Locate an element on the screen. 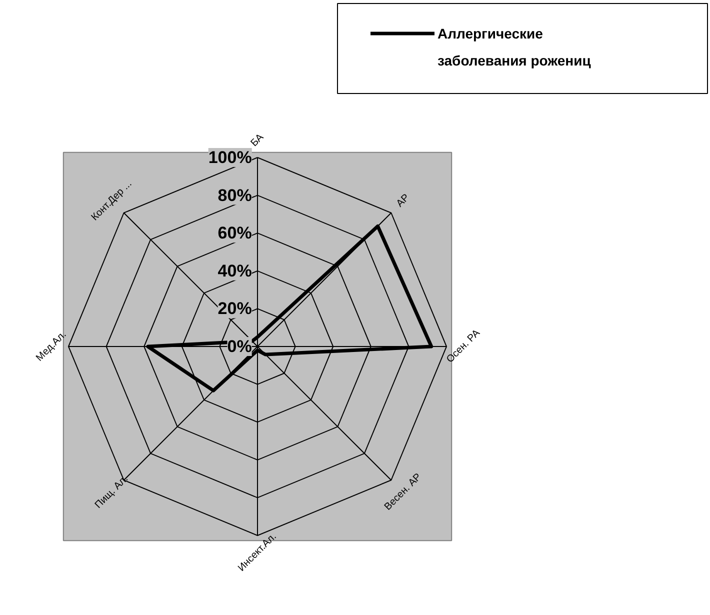 The width and height of the screenshot is (710, 615). spoke-label: БА is located at coordinates (257, 140).